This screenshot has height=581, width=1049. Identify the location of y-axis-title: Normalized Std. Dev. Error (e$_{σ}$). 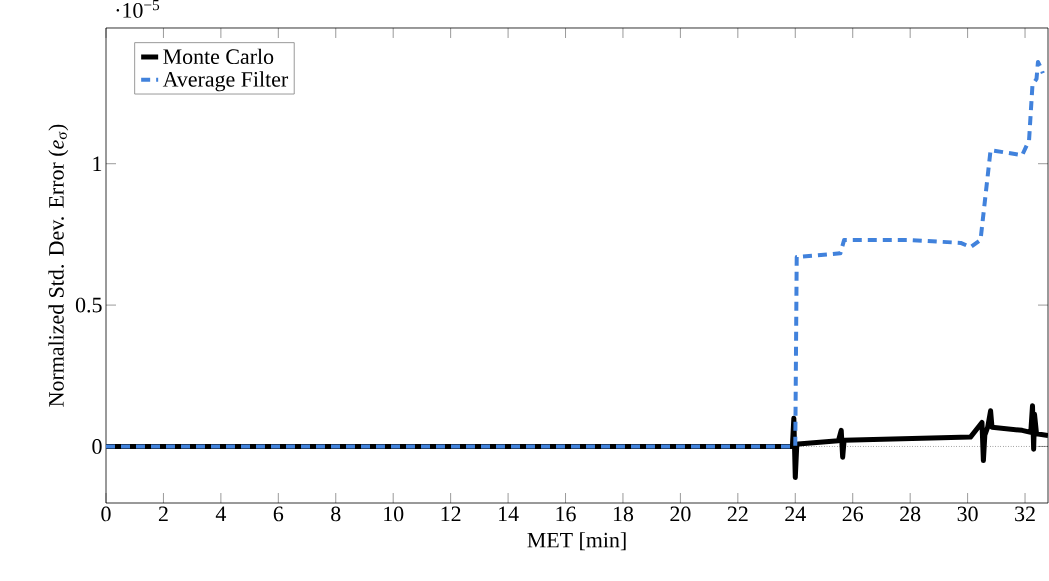
(58, 265).